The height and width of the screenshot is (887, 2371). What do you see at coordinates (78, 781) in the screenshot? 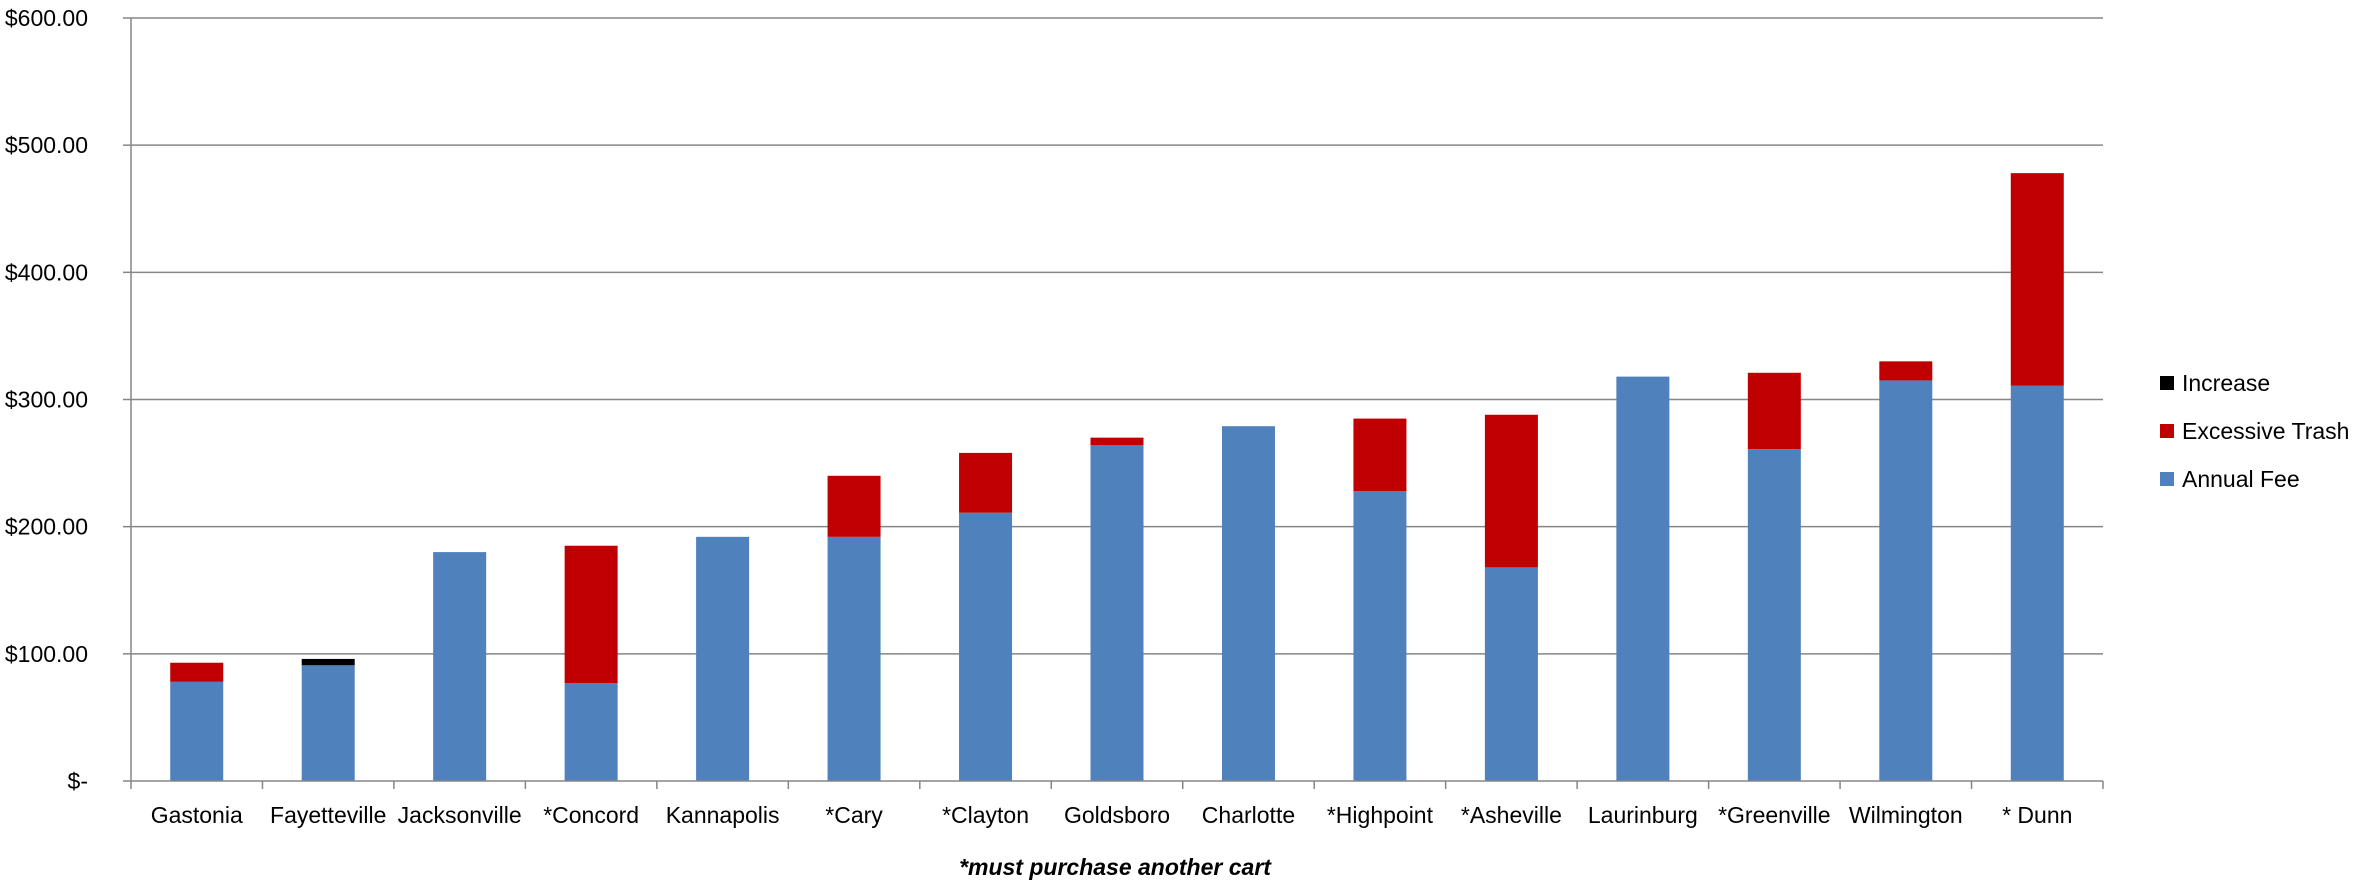
I see `y-tick-label: $-` at bounding box center [78, 781].